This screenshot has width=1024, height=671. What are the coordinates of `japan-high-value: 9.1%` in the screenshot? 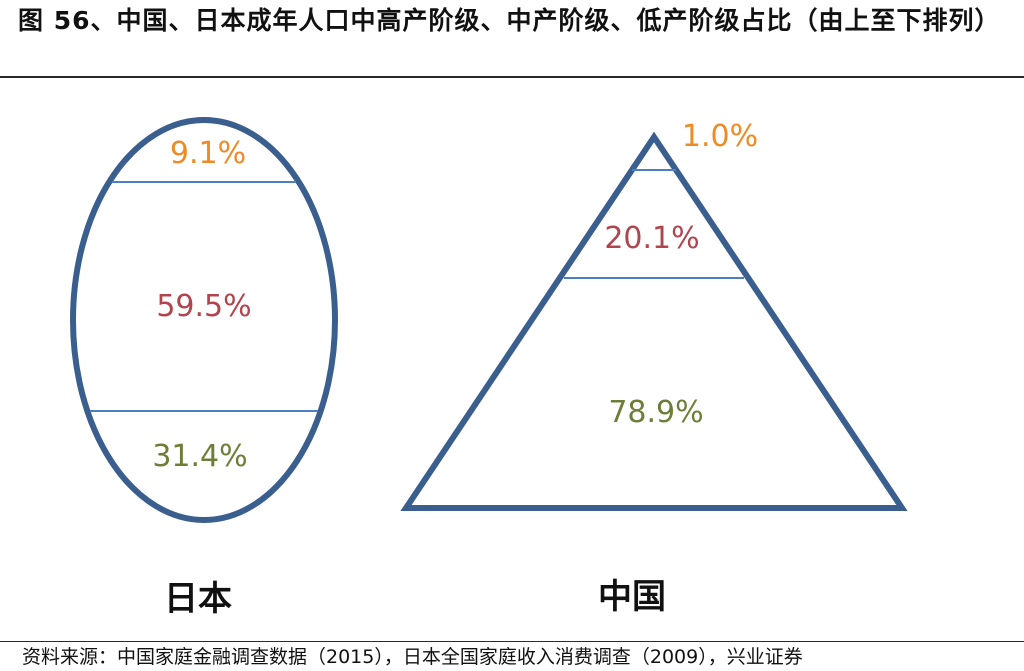 It's located at (208, 153).